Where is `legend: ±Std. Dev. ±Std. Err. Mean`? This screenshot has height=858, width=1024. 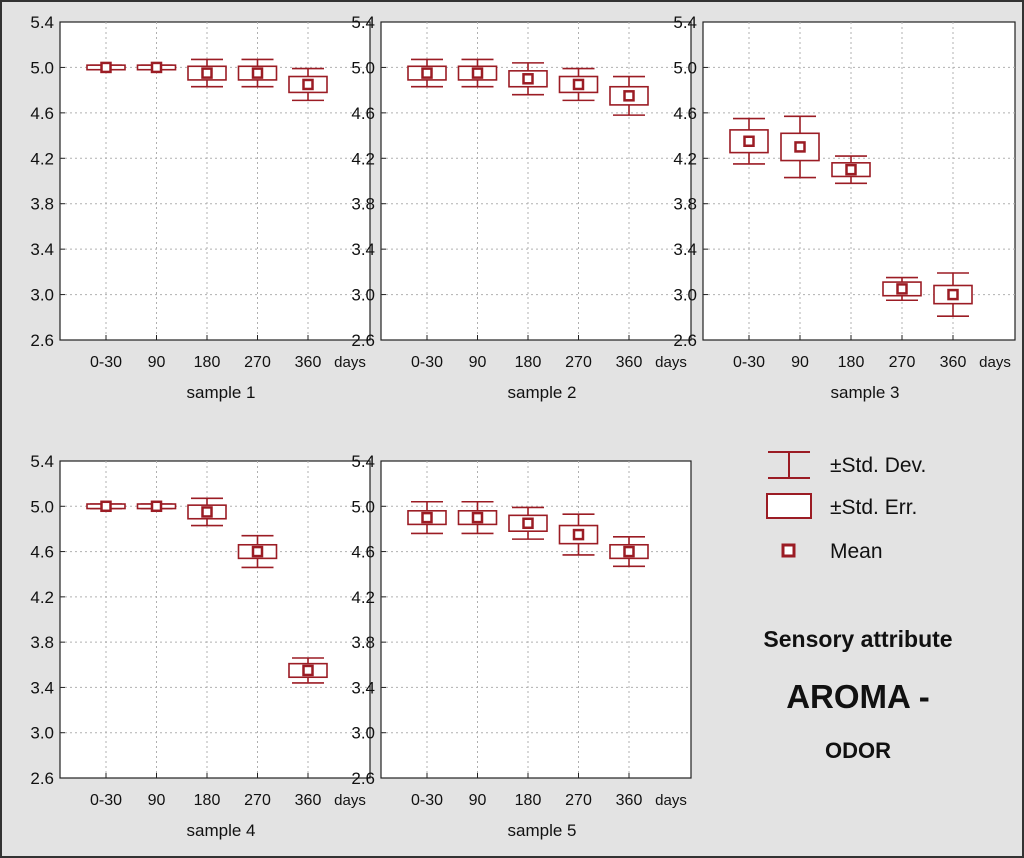 legend: ±Std. Dev. ±Std. Err. Mean is located at coordinates (846, 507).